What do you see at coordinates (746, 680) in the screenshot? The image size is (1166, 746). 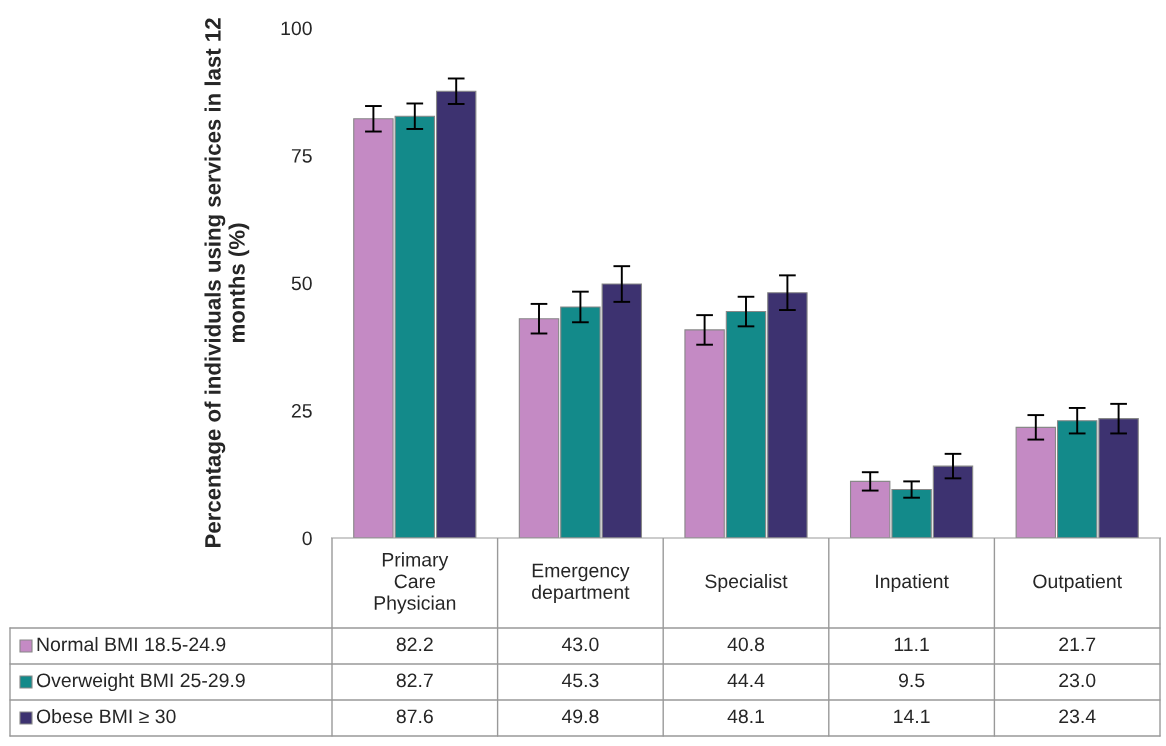 I see `data-label: 44.4` at bounding box center [746, 680].